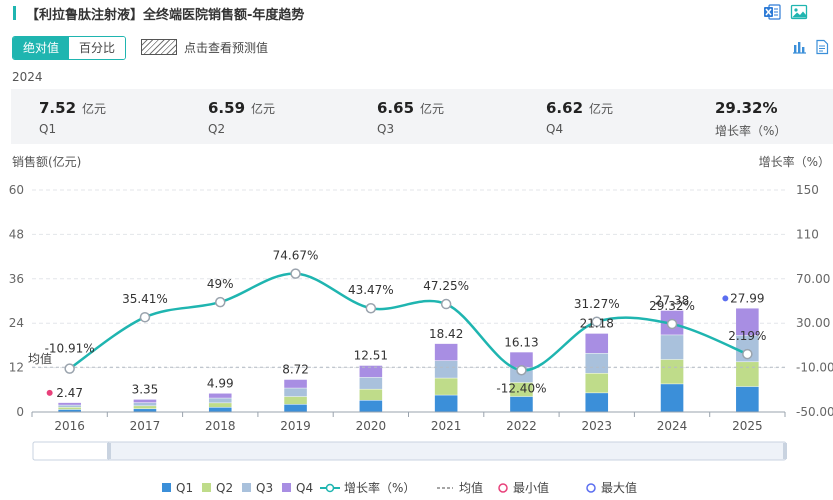 This screenshot has height=500, width=833. Describe the element at coordinates (596, 426) in the screenshot. I see `x-tick-label: 2023` at that location.